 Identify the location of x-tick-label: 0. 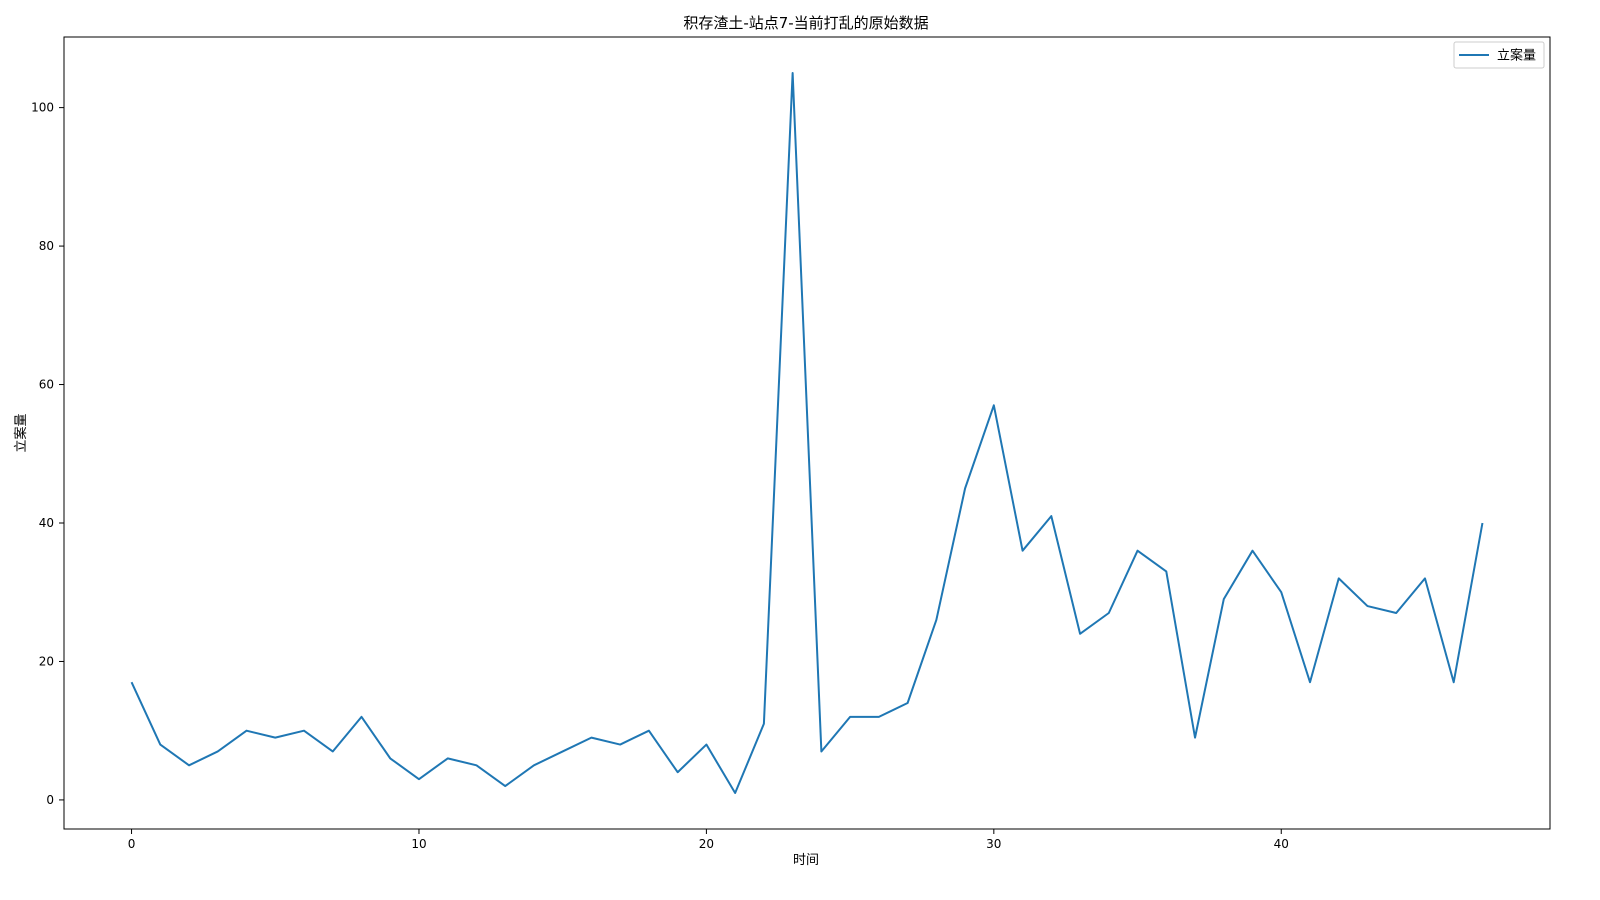
(132, 844).